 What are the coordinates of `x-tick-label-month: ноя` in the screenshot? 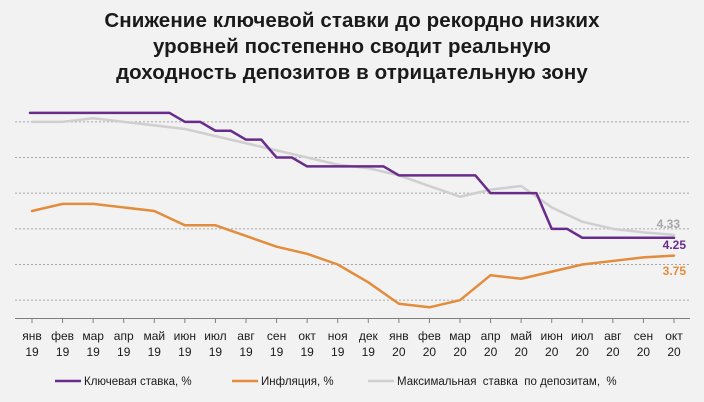 It's located at (338, 336).